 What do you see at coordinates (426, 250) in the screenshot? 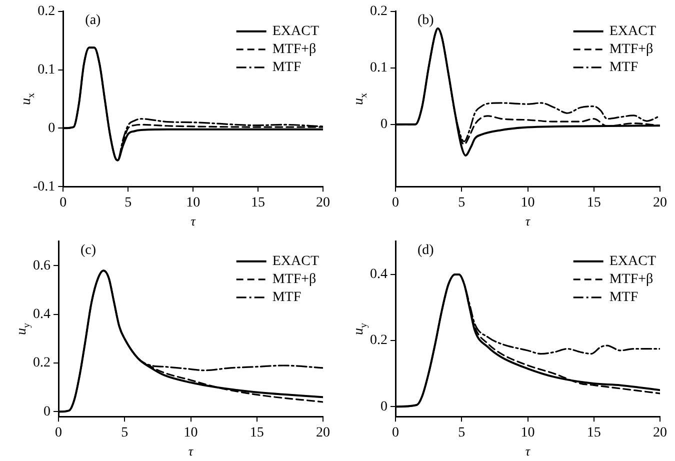
I see `chart-title: (d)` at bounding box center [426, 250].